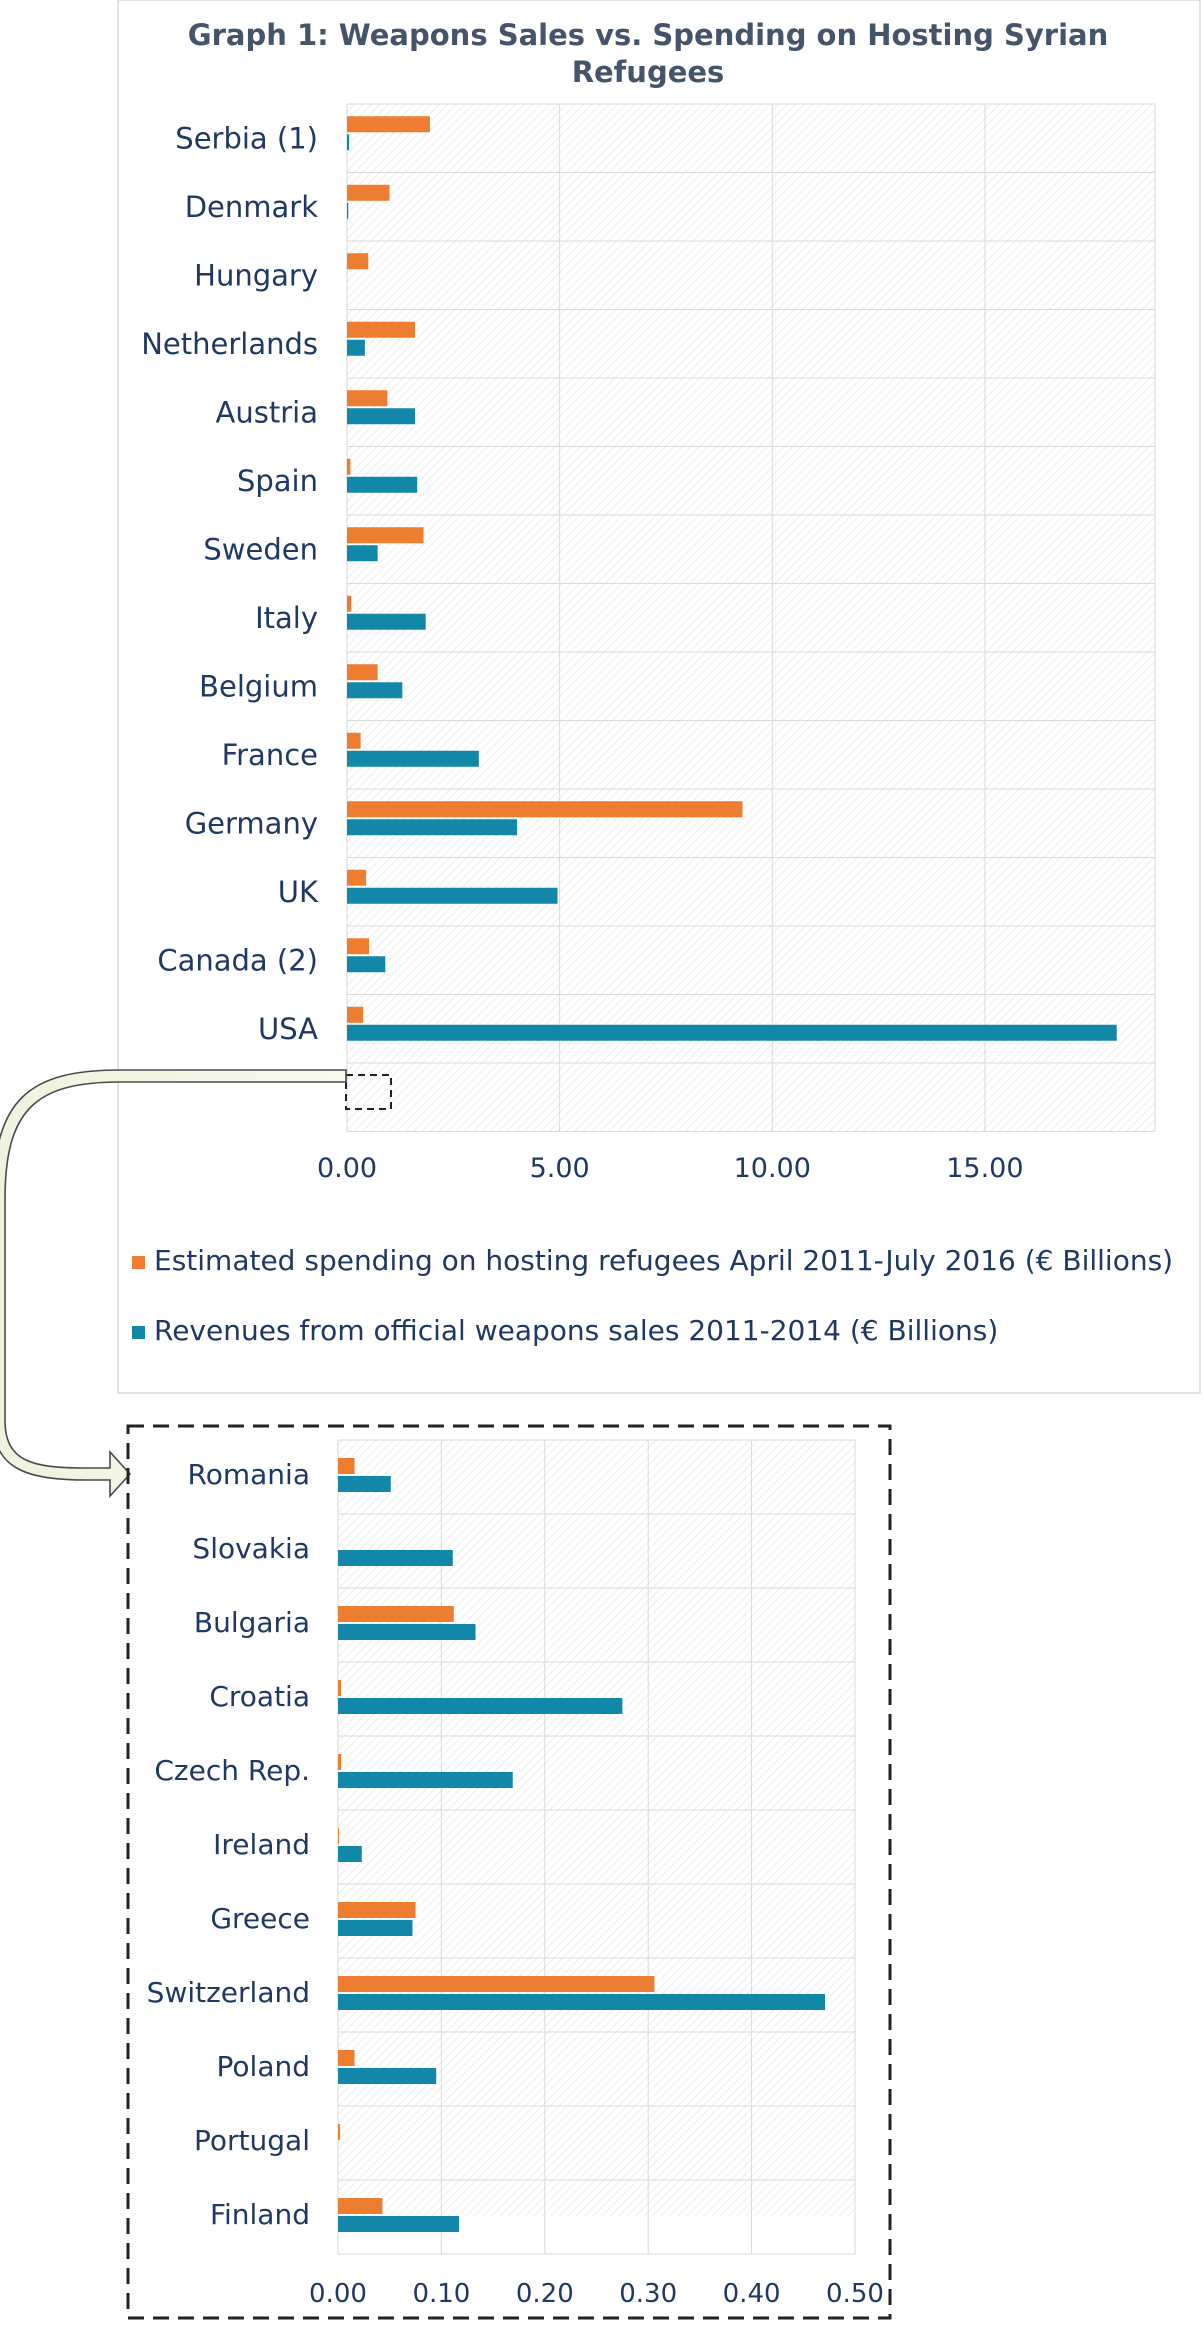 Image resolution: width=1203 pixels, height=2326 pixels. What do you see at coordinates (251, 207) in the screenshot?
I see `category-label: Denmark` at bounding box center [251, 207].